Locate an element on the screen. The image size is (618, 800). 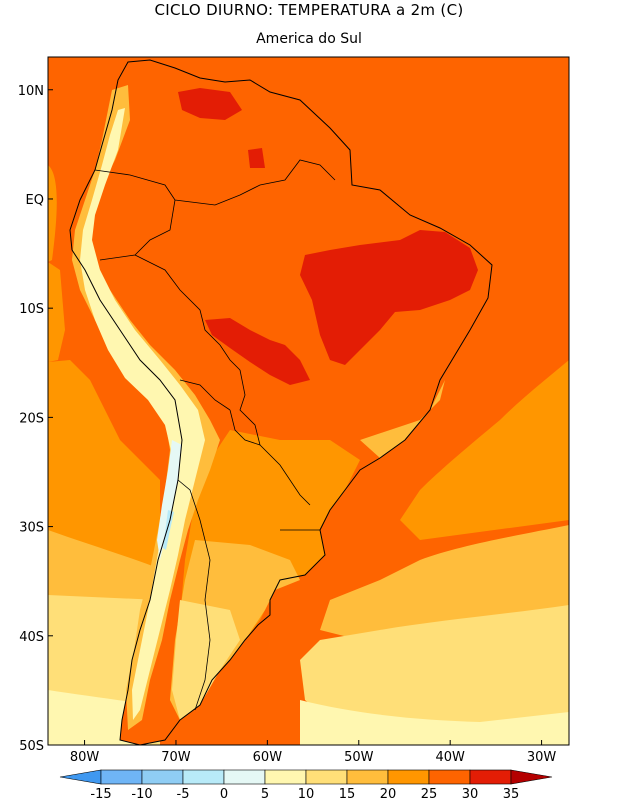
latitude-axis: 10N EQ 10S 20S 30S 40S 50S is located at coordinates (35, 419).